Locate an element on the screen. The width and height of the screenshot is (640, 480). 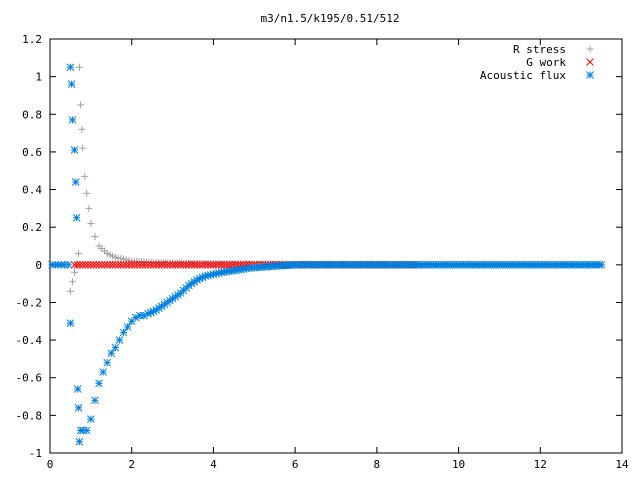
y-tick-label: -0.4 is located at coordinates (29, 340).